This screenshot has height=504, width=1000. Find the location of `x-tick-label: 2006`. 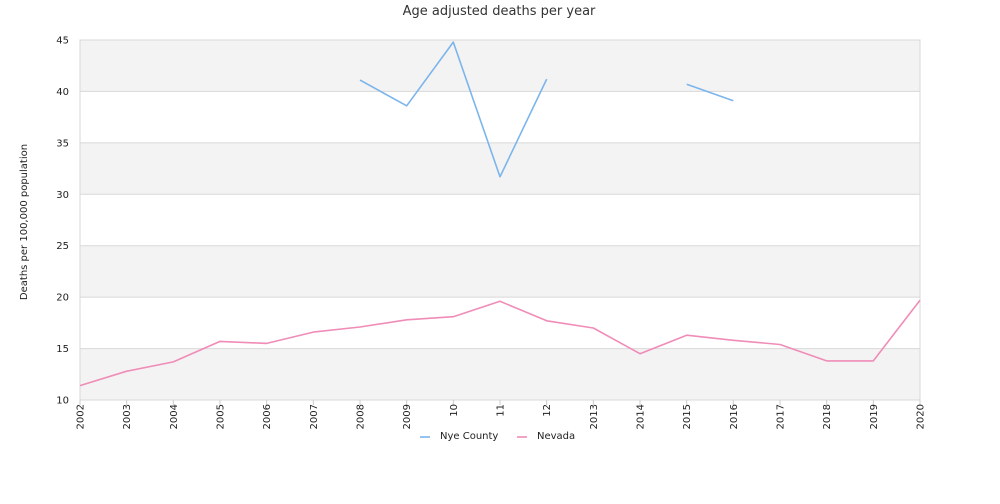

x-tick-label: 2006 is located at coordinates (267, 416).